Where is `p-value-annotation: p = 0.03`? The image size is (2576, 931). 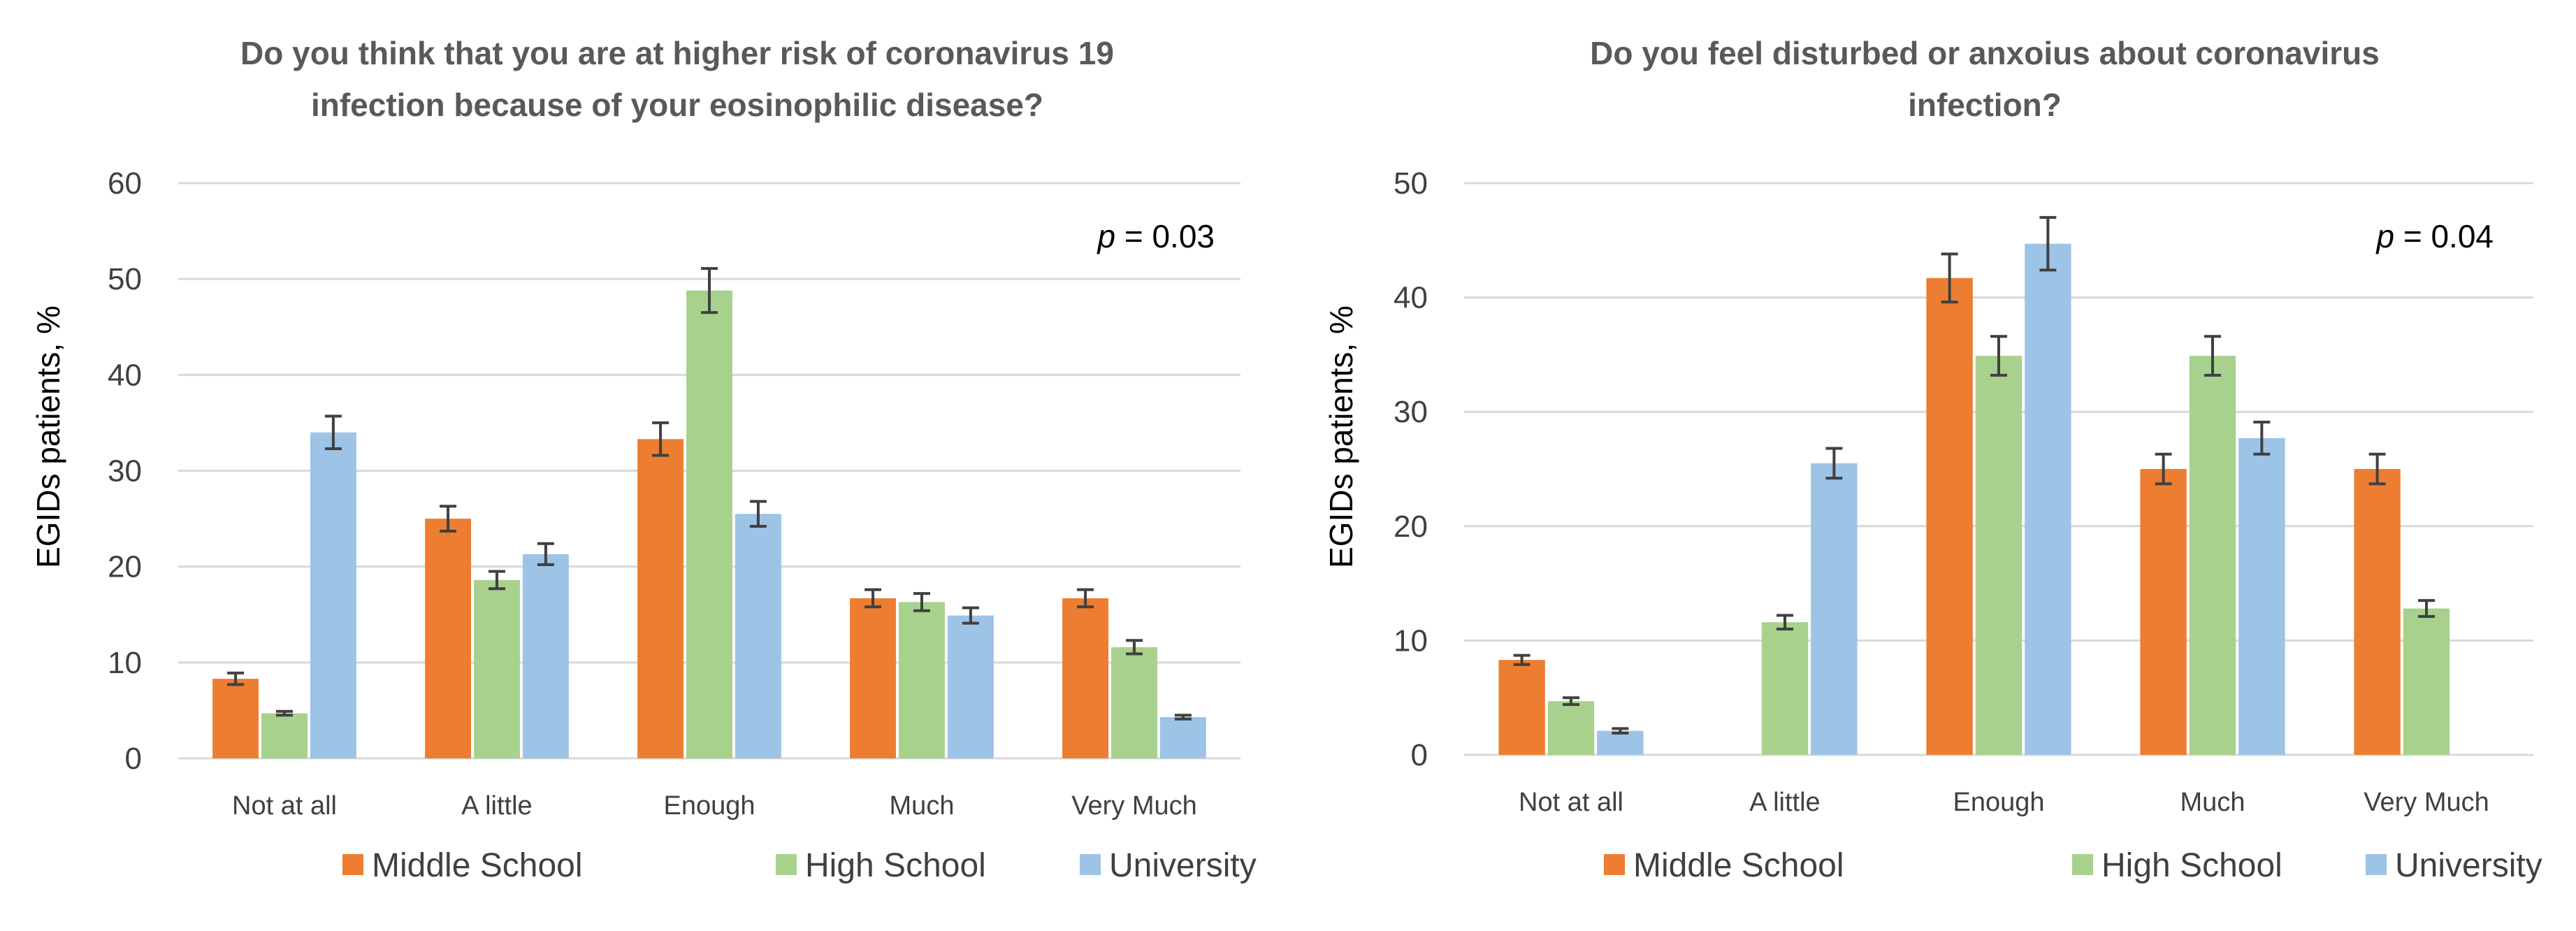
p-value-annotation: p = 0.03 is located at coordinates (1155, 236).